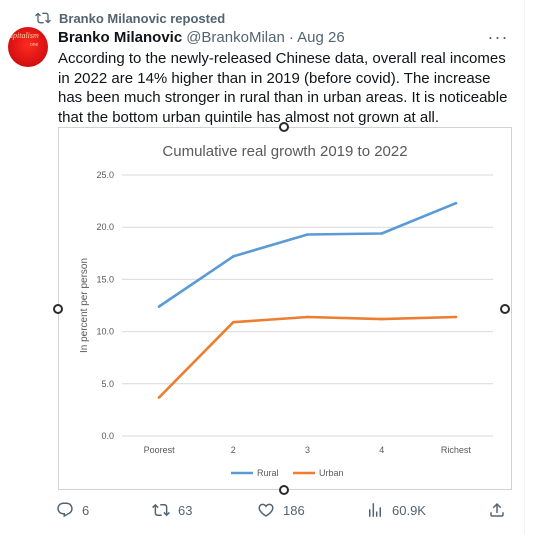  What do you see at coordinates (266, 510) in the screenshot?
I see `heart-icon` at bounding box center [266, 510].